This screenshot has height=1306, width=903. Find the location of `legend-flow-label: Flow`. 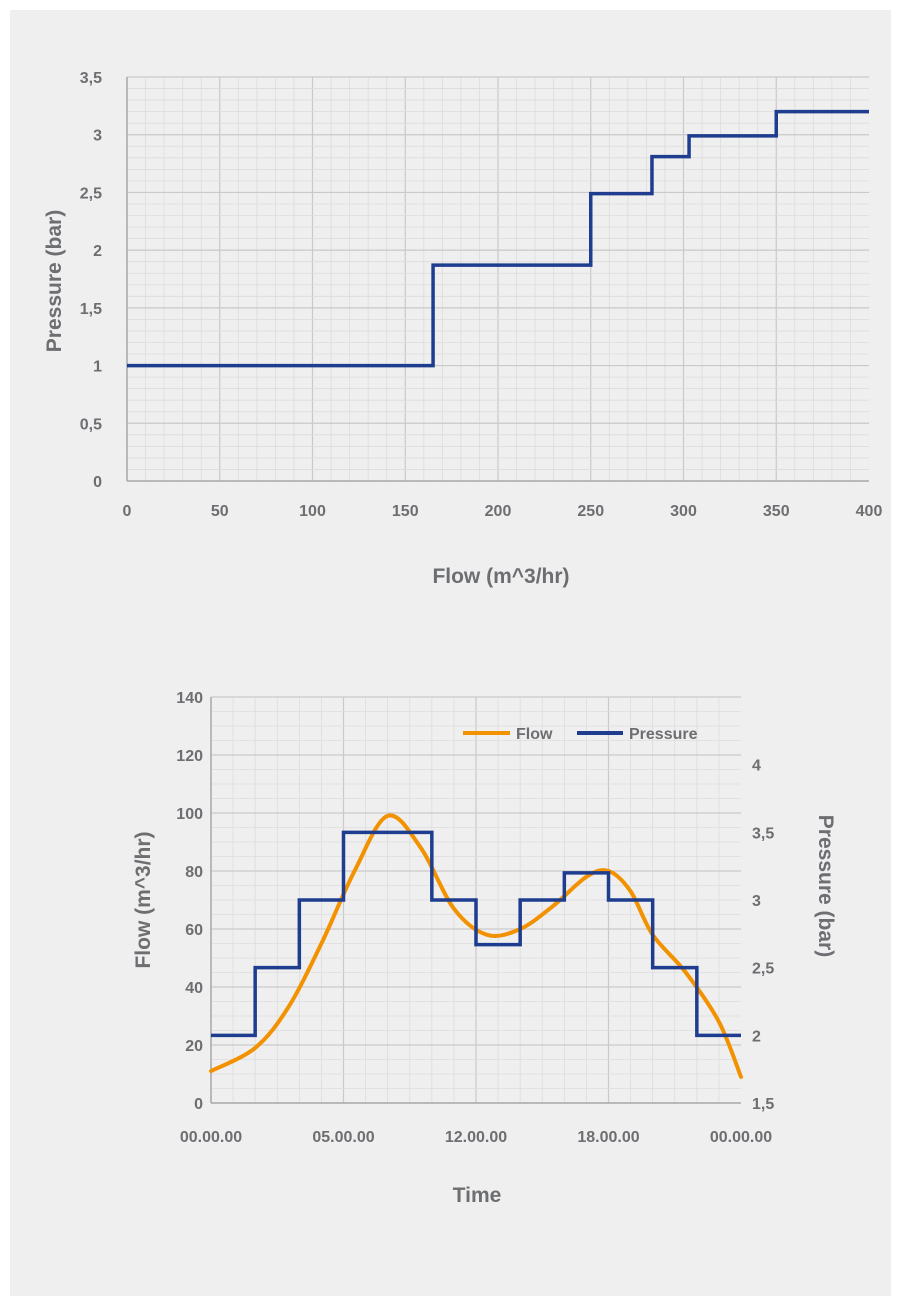

legend-flow-label: Flow is located at coordinates (534, 734).